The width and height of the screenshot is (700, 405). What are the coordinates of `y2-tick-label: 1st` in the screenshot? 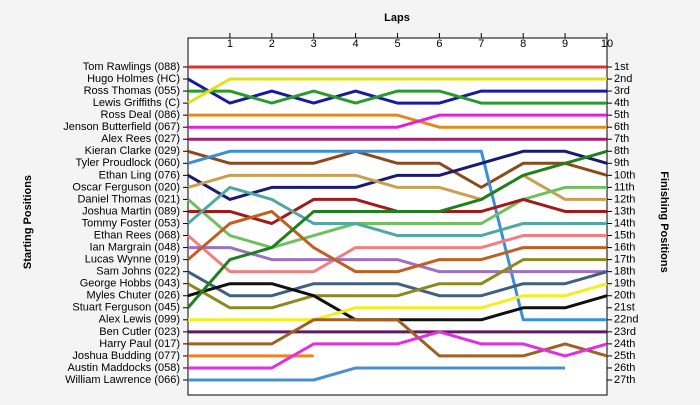 It's located at (621, 67).